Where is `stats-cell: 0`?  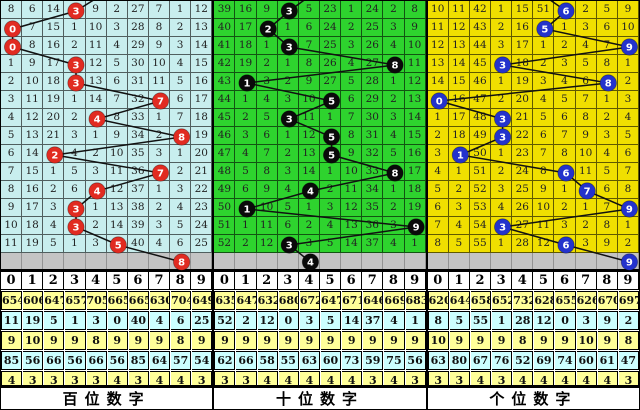
stats-cell: 0 is located at coordinates (117, 320).